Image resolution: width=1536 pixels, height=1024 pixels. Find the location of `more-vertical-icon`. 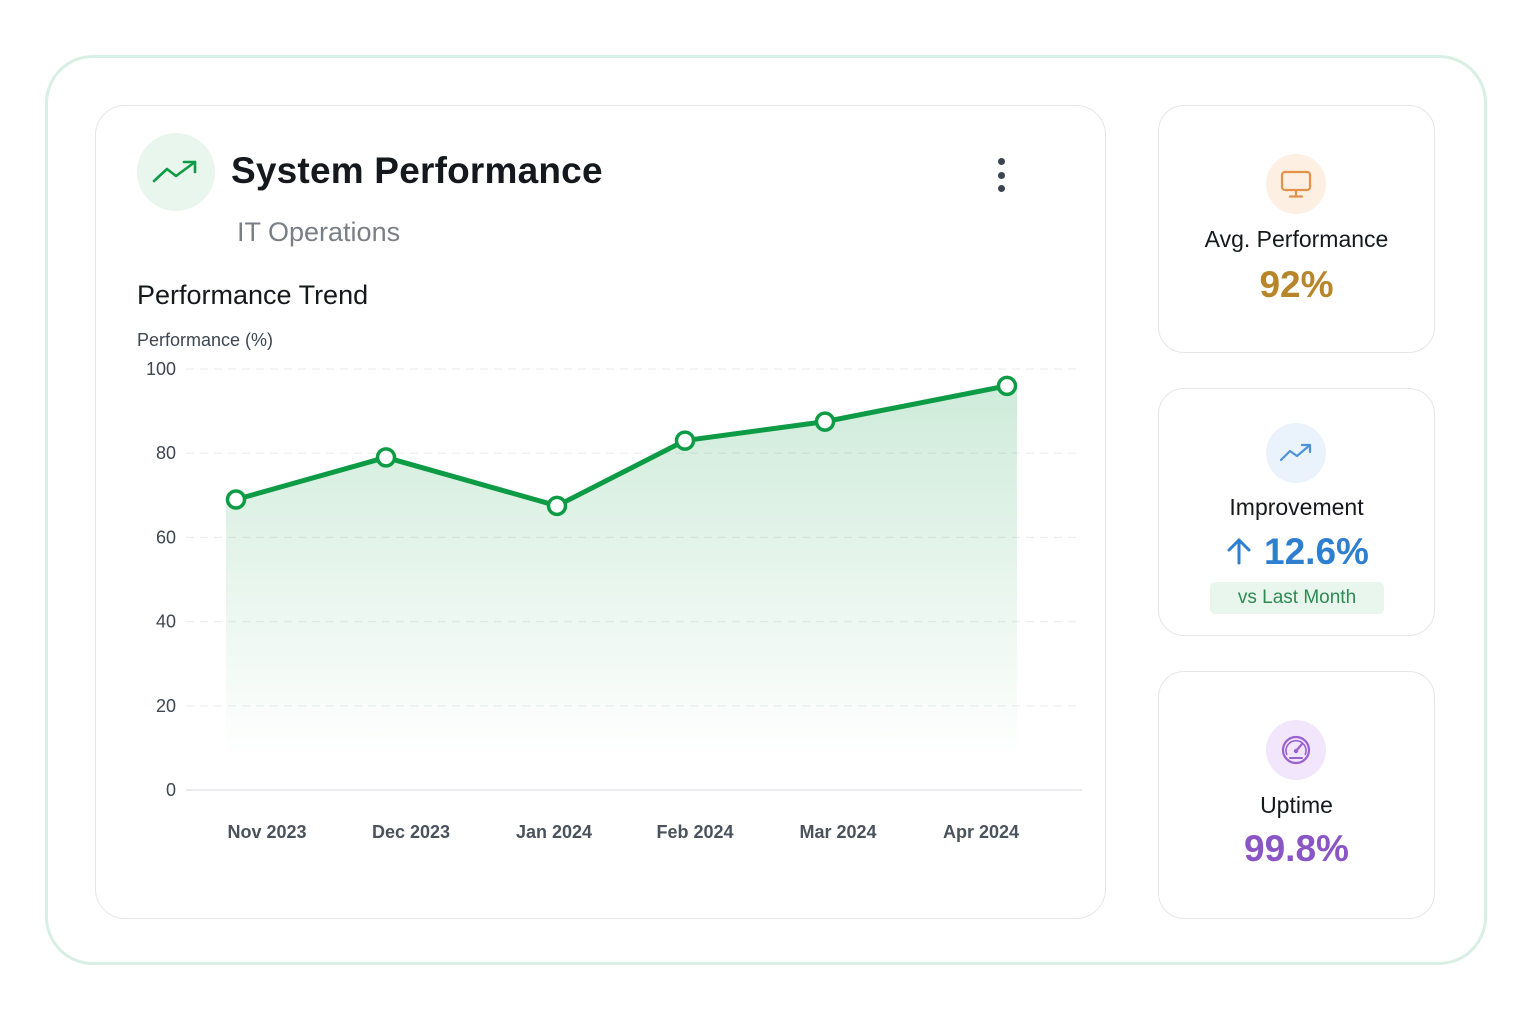

more-vertical-icon is located at coordinates (1001, 161).